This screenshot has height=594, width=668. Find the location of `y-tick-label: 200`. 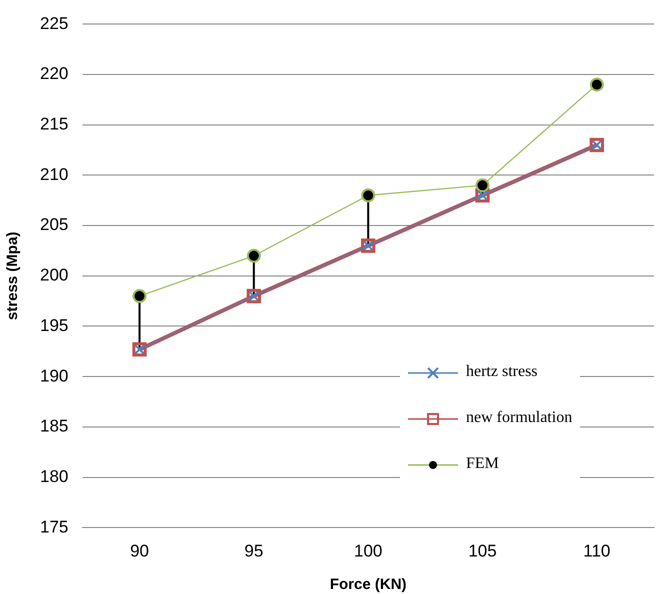

y-tick-label: 200 is located at coordinates (54, 275).